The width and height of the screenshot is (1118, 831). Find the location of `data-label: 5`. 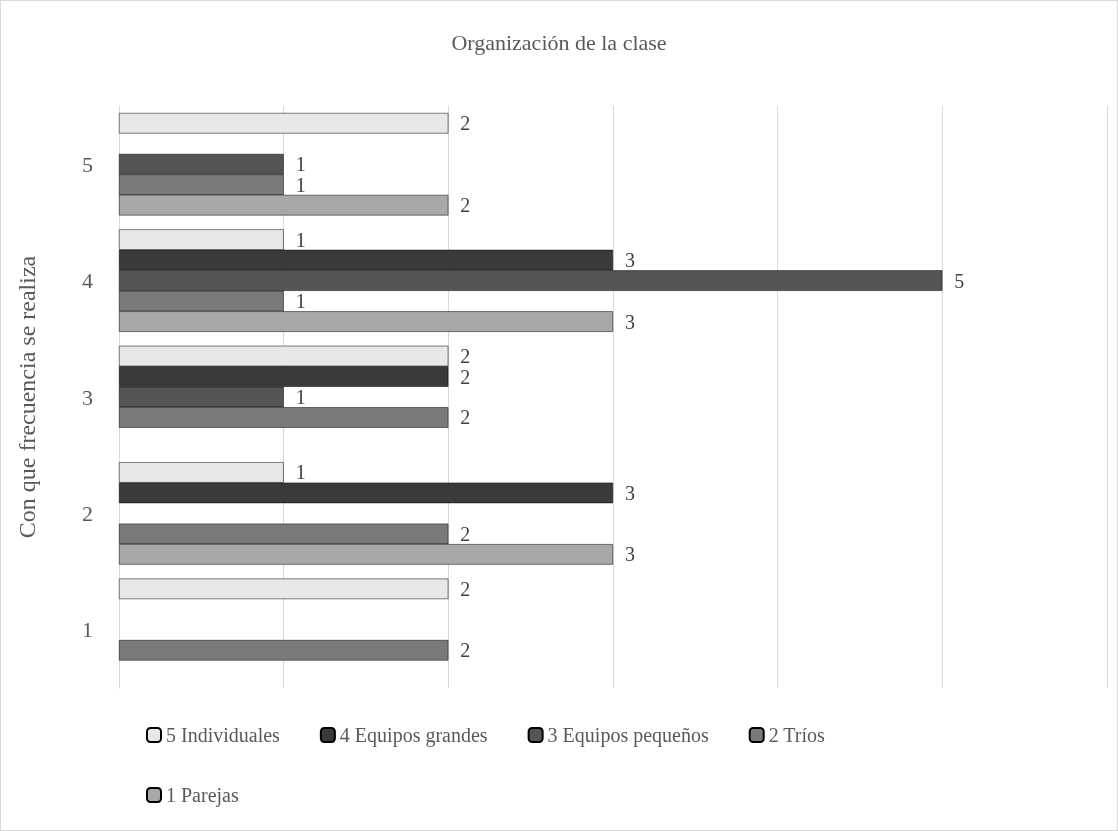

data-label: 5 is located at coordinates (959, 280).